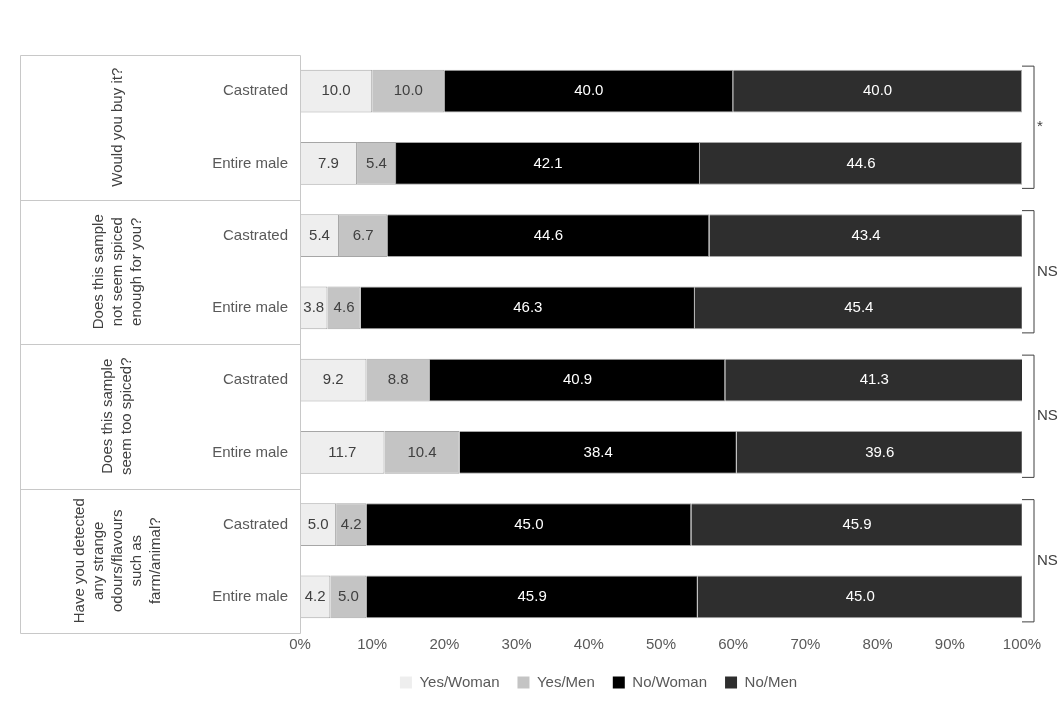  I want to click on legend-label: No/Woman, so click(670, 681).